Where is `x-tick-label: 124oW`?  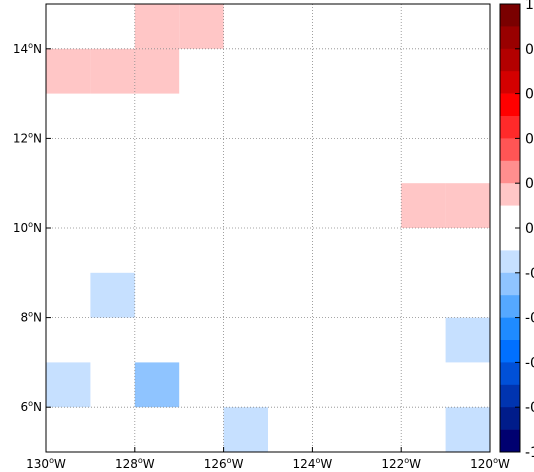 x-tick-label: 124oW is located at coordinates (313, 463).